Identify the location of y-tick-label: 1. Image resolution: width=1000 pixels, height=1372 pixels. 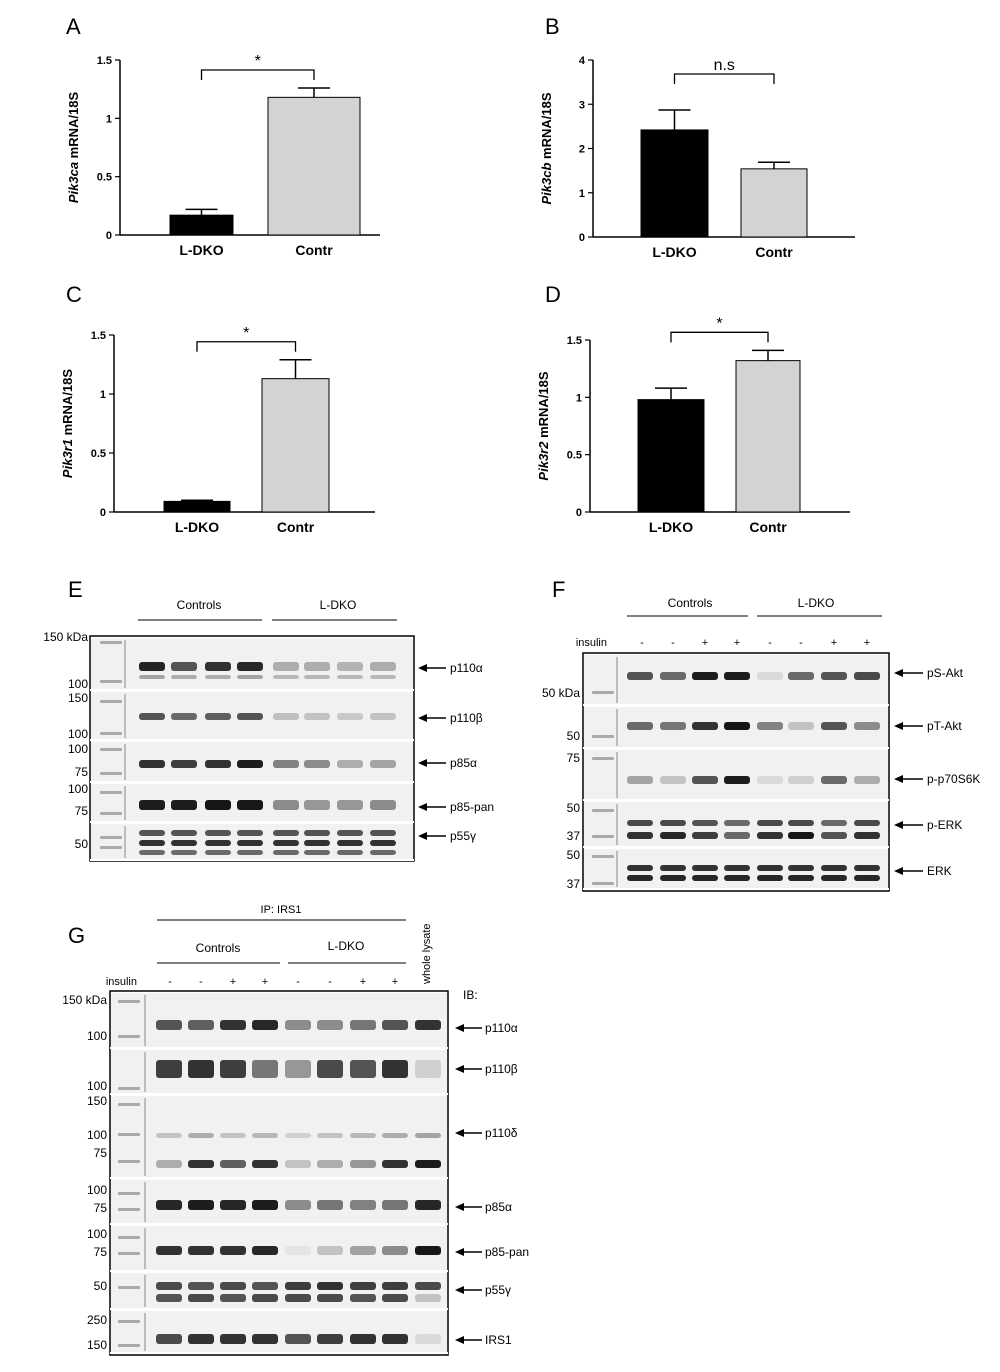
(109, 119).